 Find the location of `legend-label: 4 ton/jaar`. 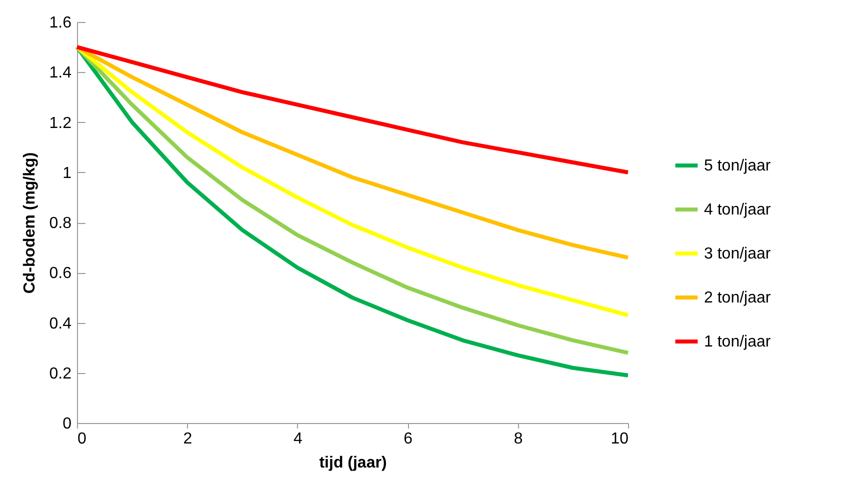

legend-label: 4 ton/jaar is located at coordinates (738, 210).